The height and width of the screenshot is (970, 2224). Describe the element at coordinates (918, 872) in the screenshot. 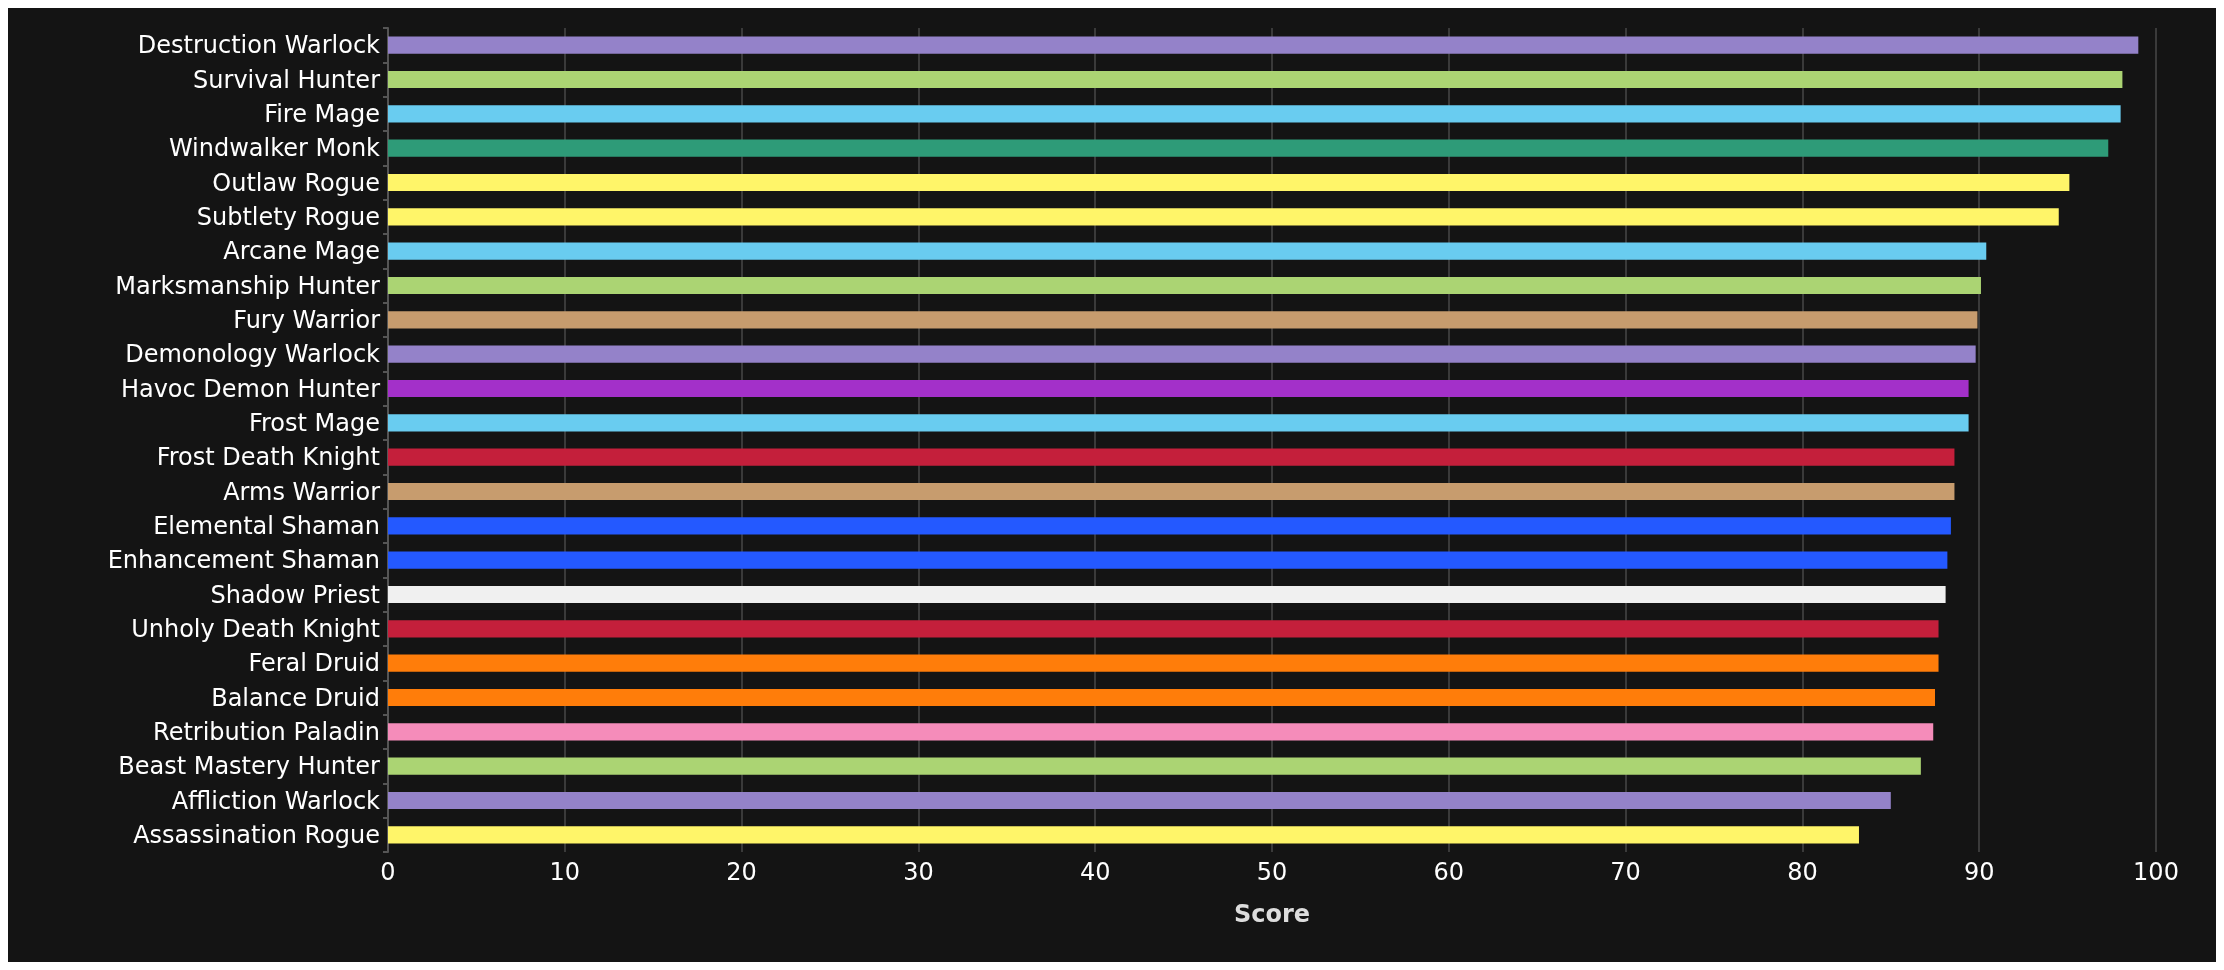

I see `x-tick-label: 30` at that location.